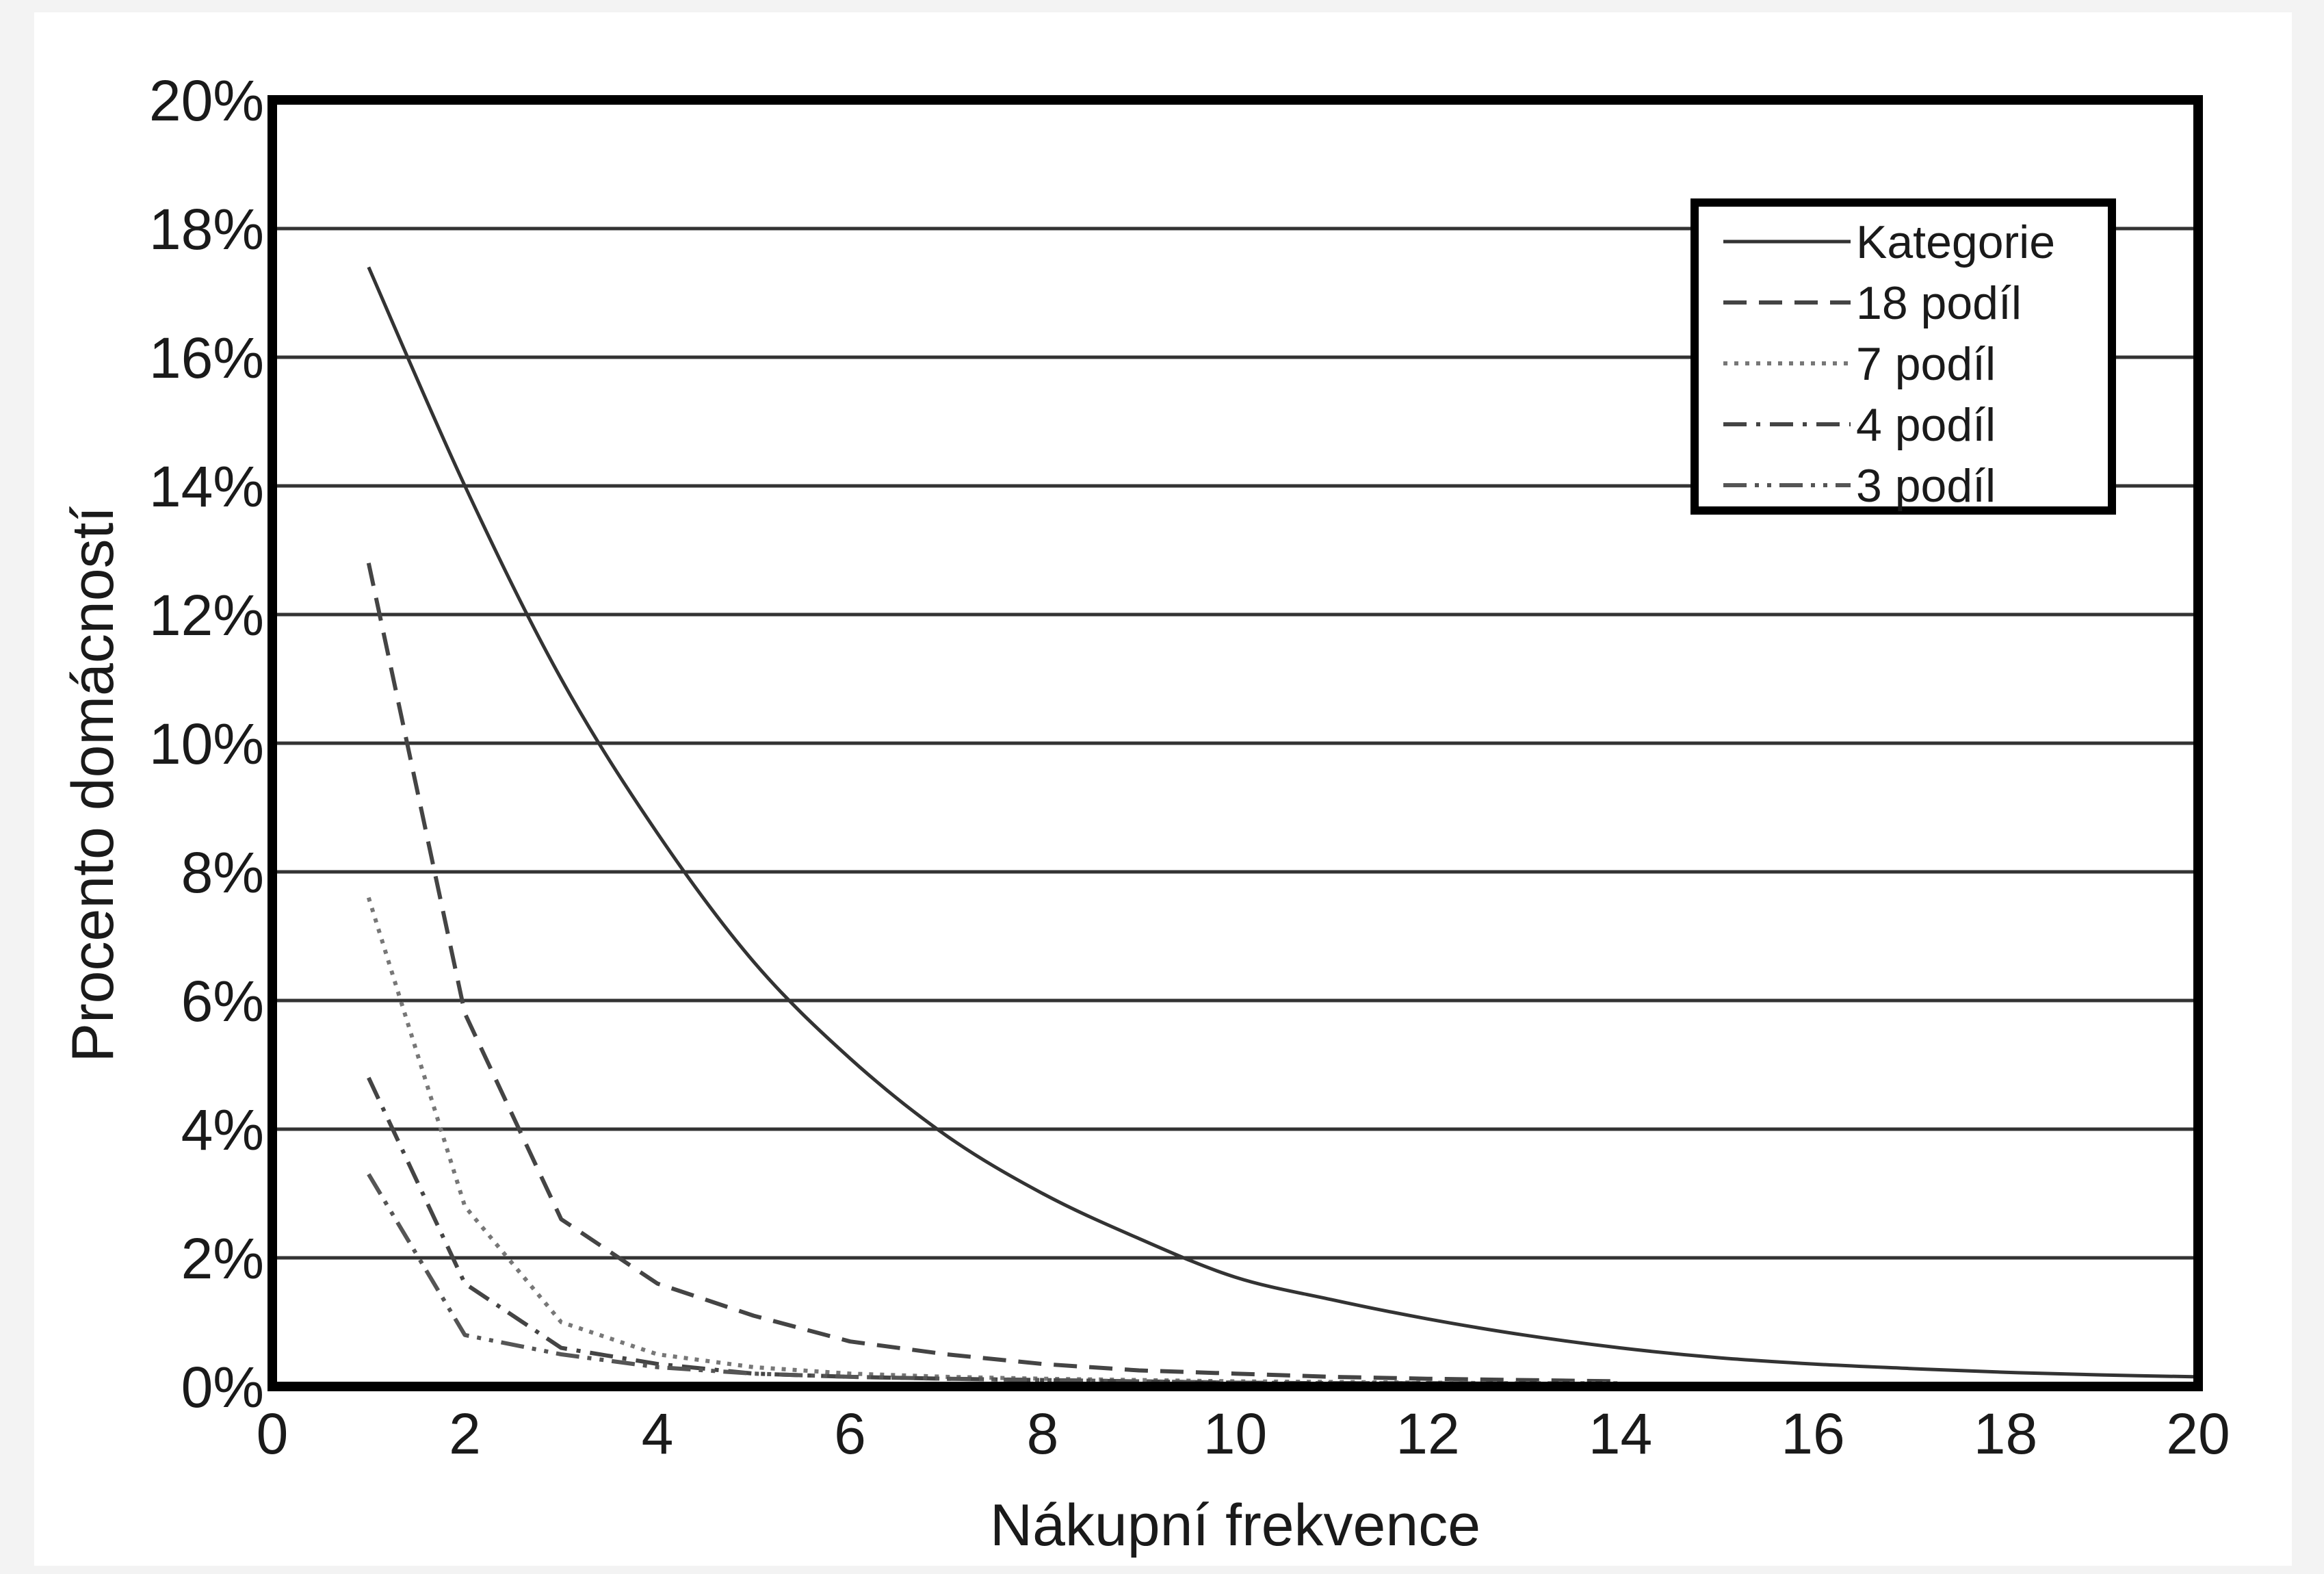 This screenshot has width=2324, height=1574. What do you see at coordinates (206, 229) in the screenshot?
I see `y-tick-label: 18%` at bounding box center [206, 229].